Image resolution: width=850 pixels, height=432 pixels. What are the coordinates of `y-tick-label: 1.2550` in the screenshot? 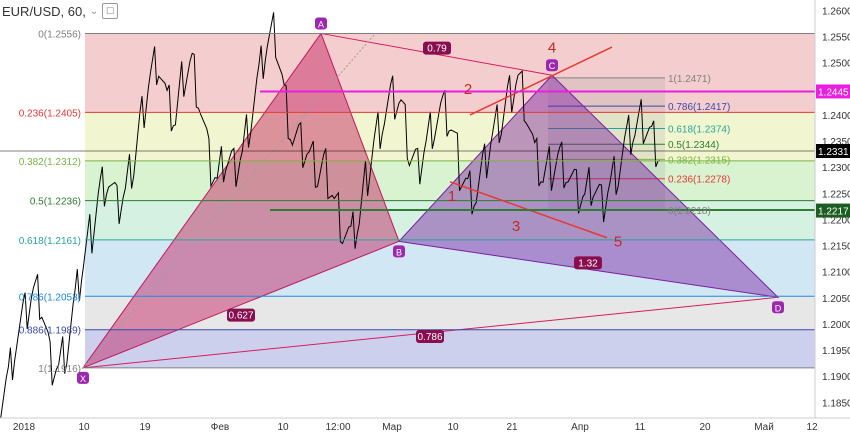 It's located at (836, 38).